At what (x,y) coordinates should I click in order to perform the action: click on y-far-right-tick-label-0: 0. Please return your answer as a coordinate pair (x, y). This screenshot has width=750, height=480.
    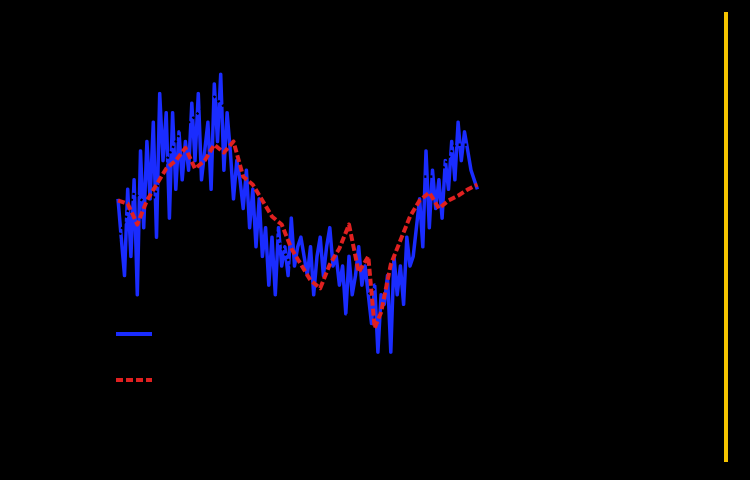
    Looking at the image, I should click on (639, 210).